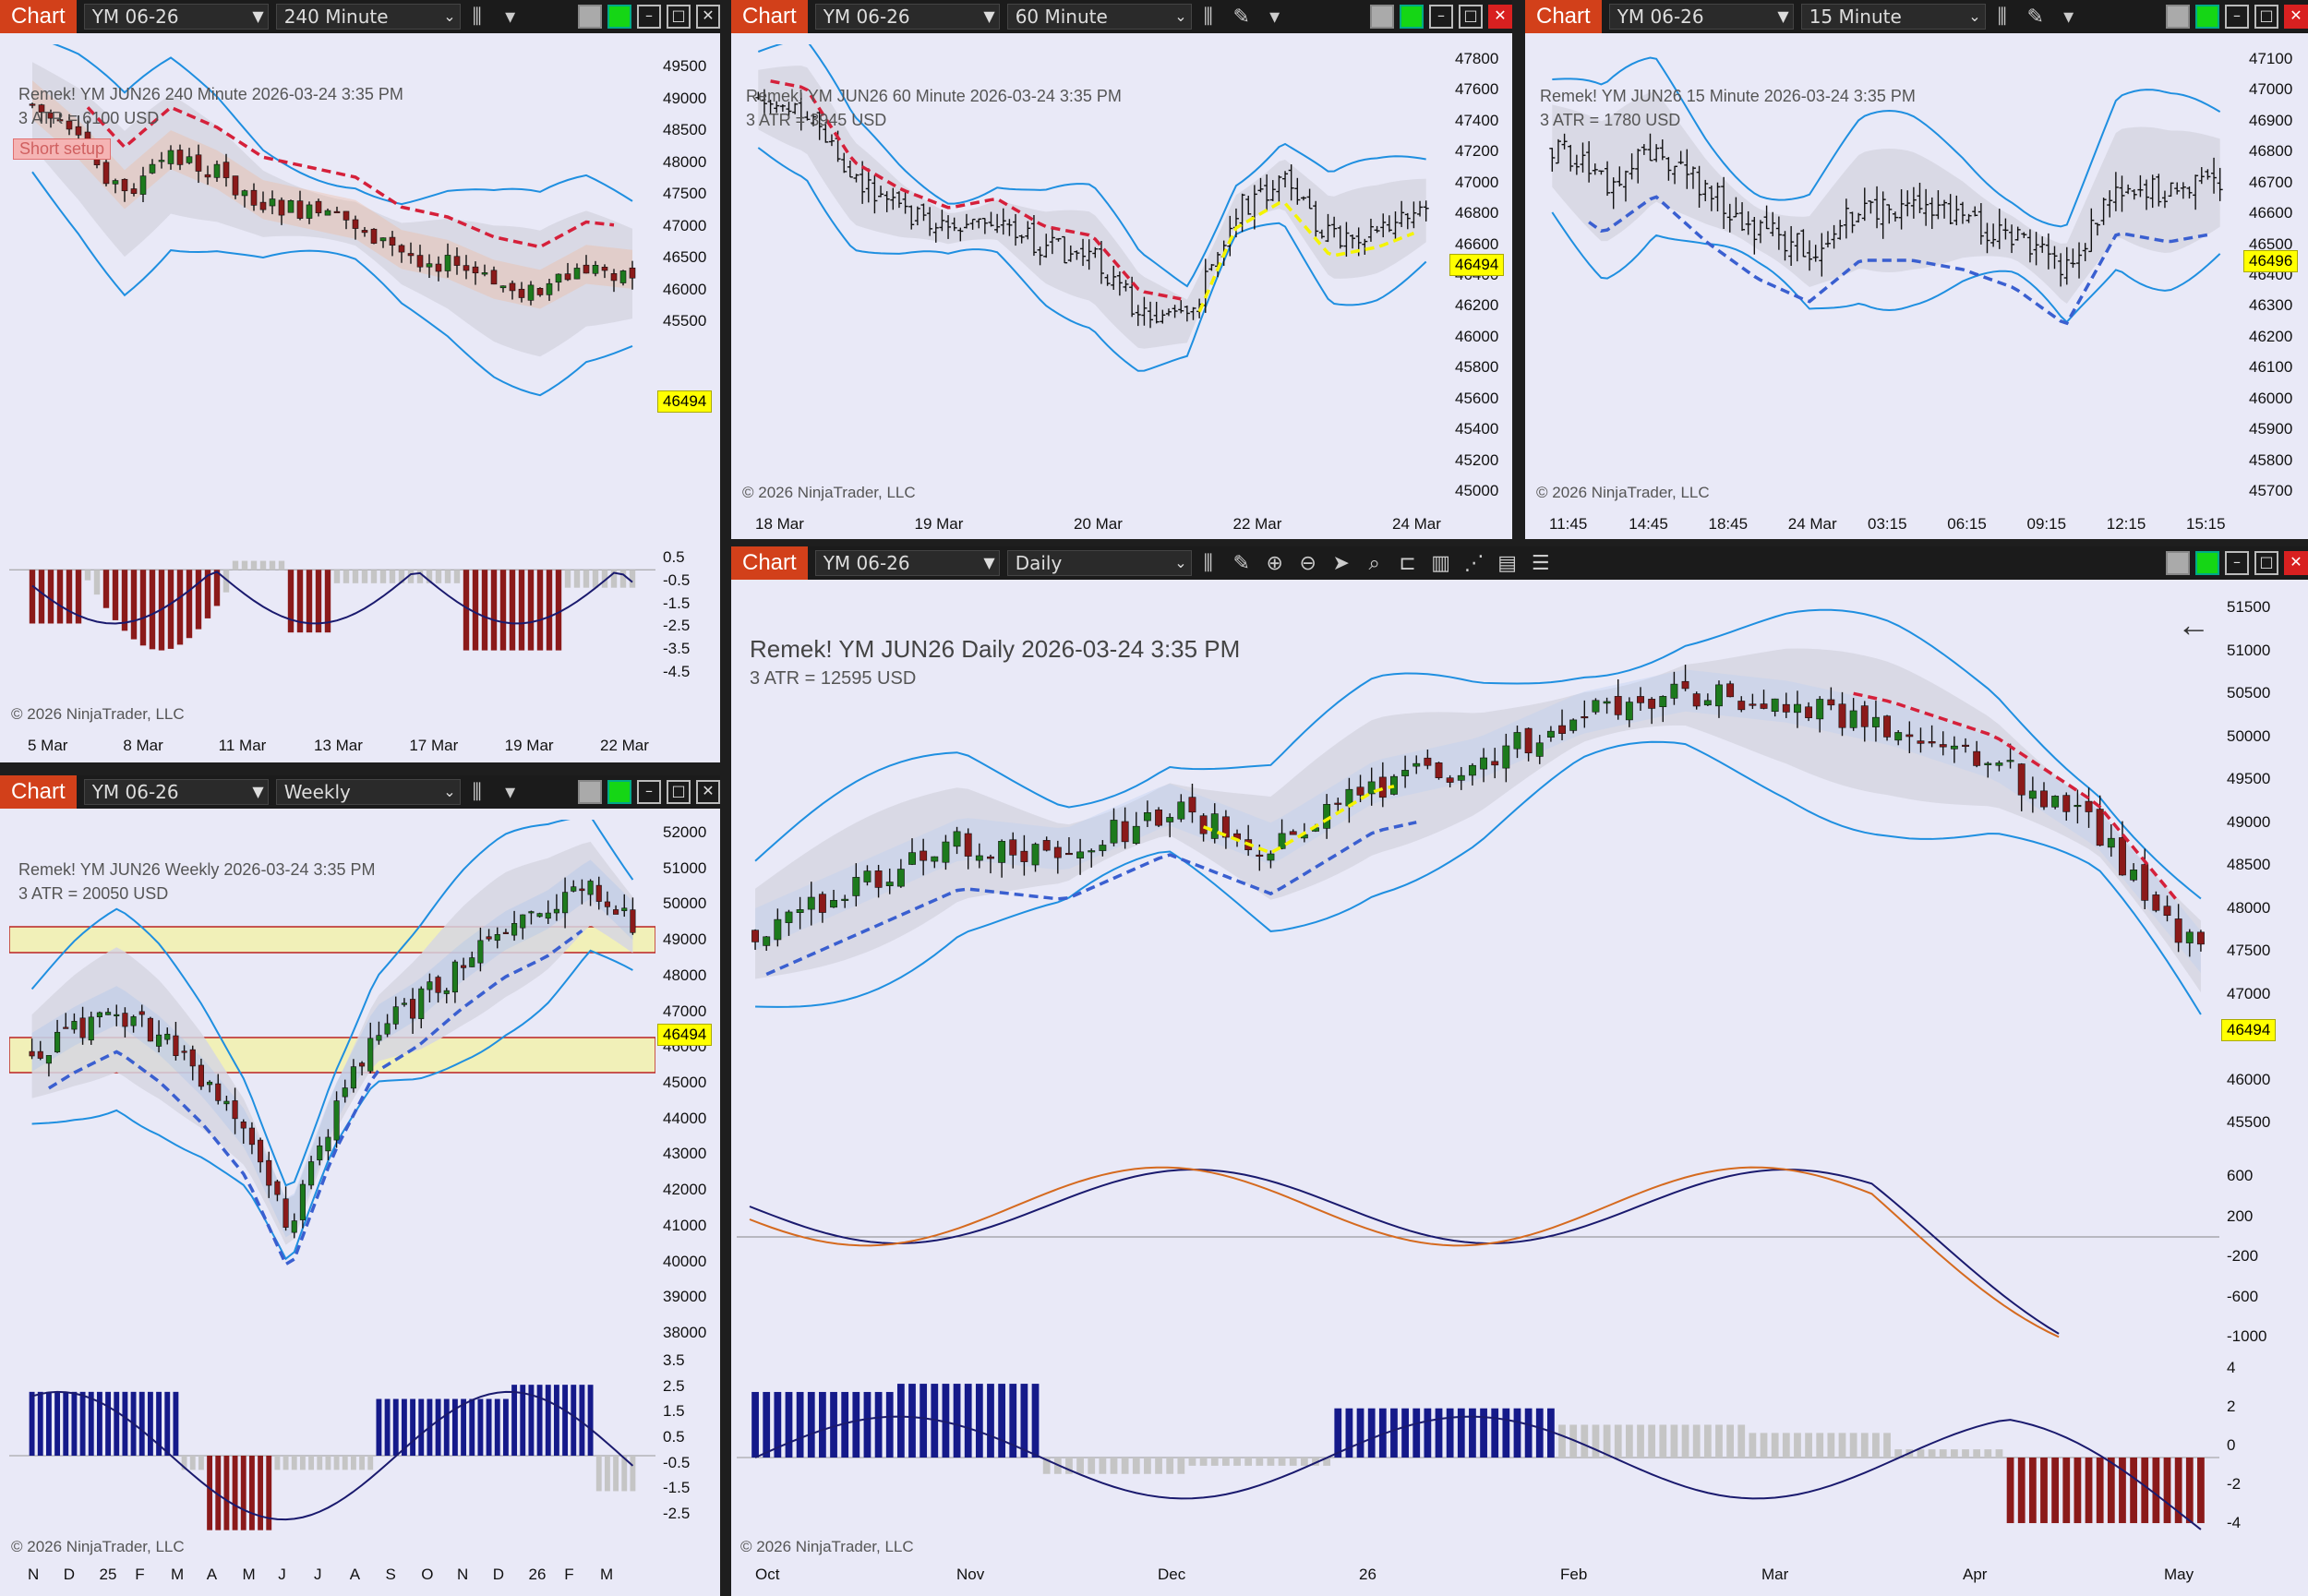  I want to click on axis-tick-label: 51000, so click(2249, 650).